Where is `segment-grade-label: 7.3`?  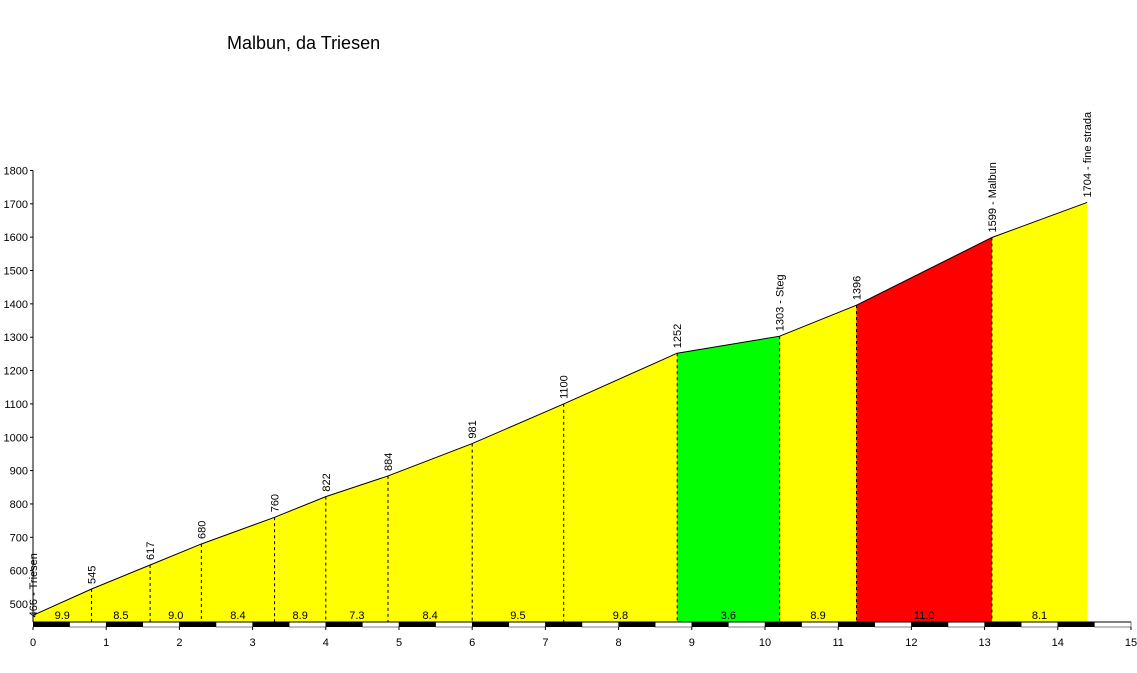 segment-grade-label: 7.3 is located at coordinates (356, 616).